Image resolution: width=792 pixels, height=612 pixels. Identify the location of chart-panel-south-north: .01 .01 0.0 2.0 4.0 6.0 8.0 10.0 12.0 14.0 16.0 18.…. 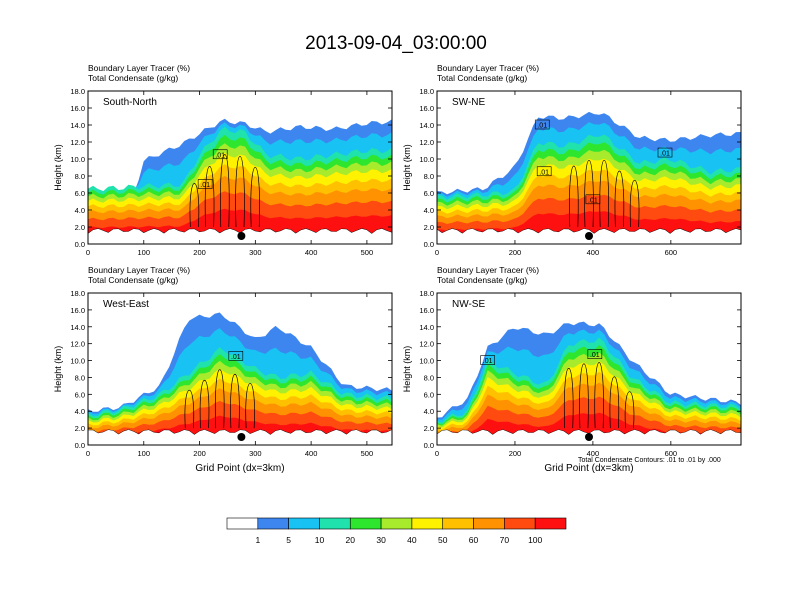
(223, 172).